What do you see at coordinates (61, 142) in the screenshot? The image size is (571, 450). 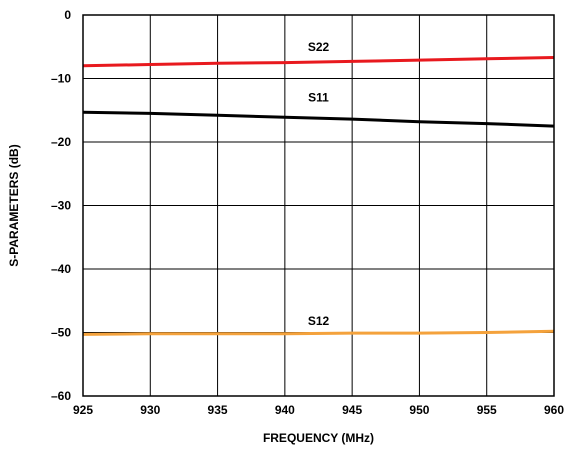 I see `y-tick-label: –20` at bounding box center [61, 142].